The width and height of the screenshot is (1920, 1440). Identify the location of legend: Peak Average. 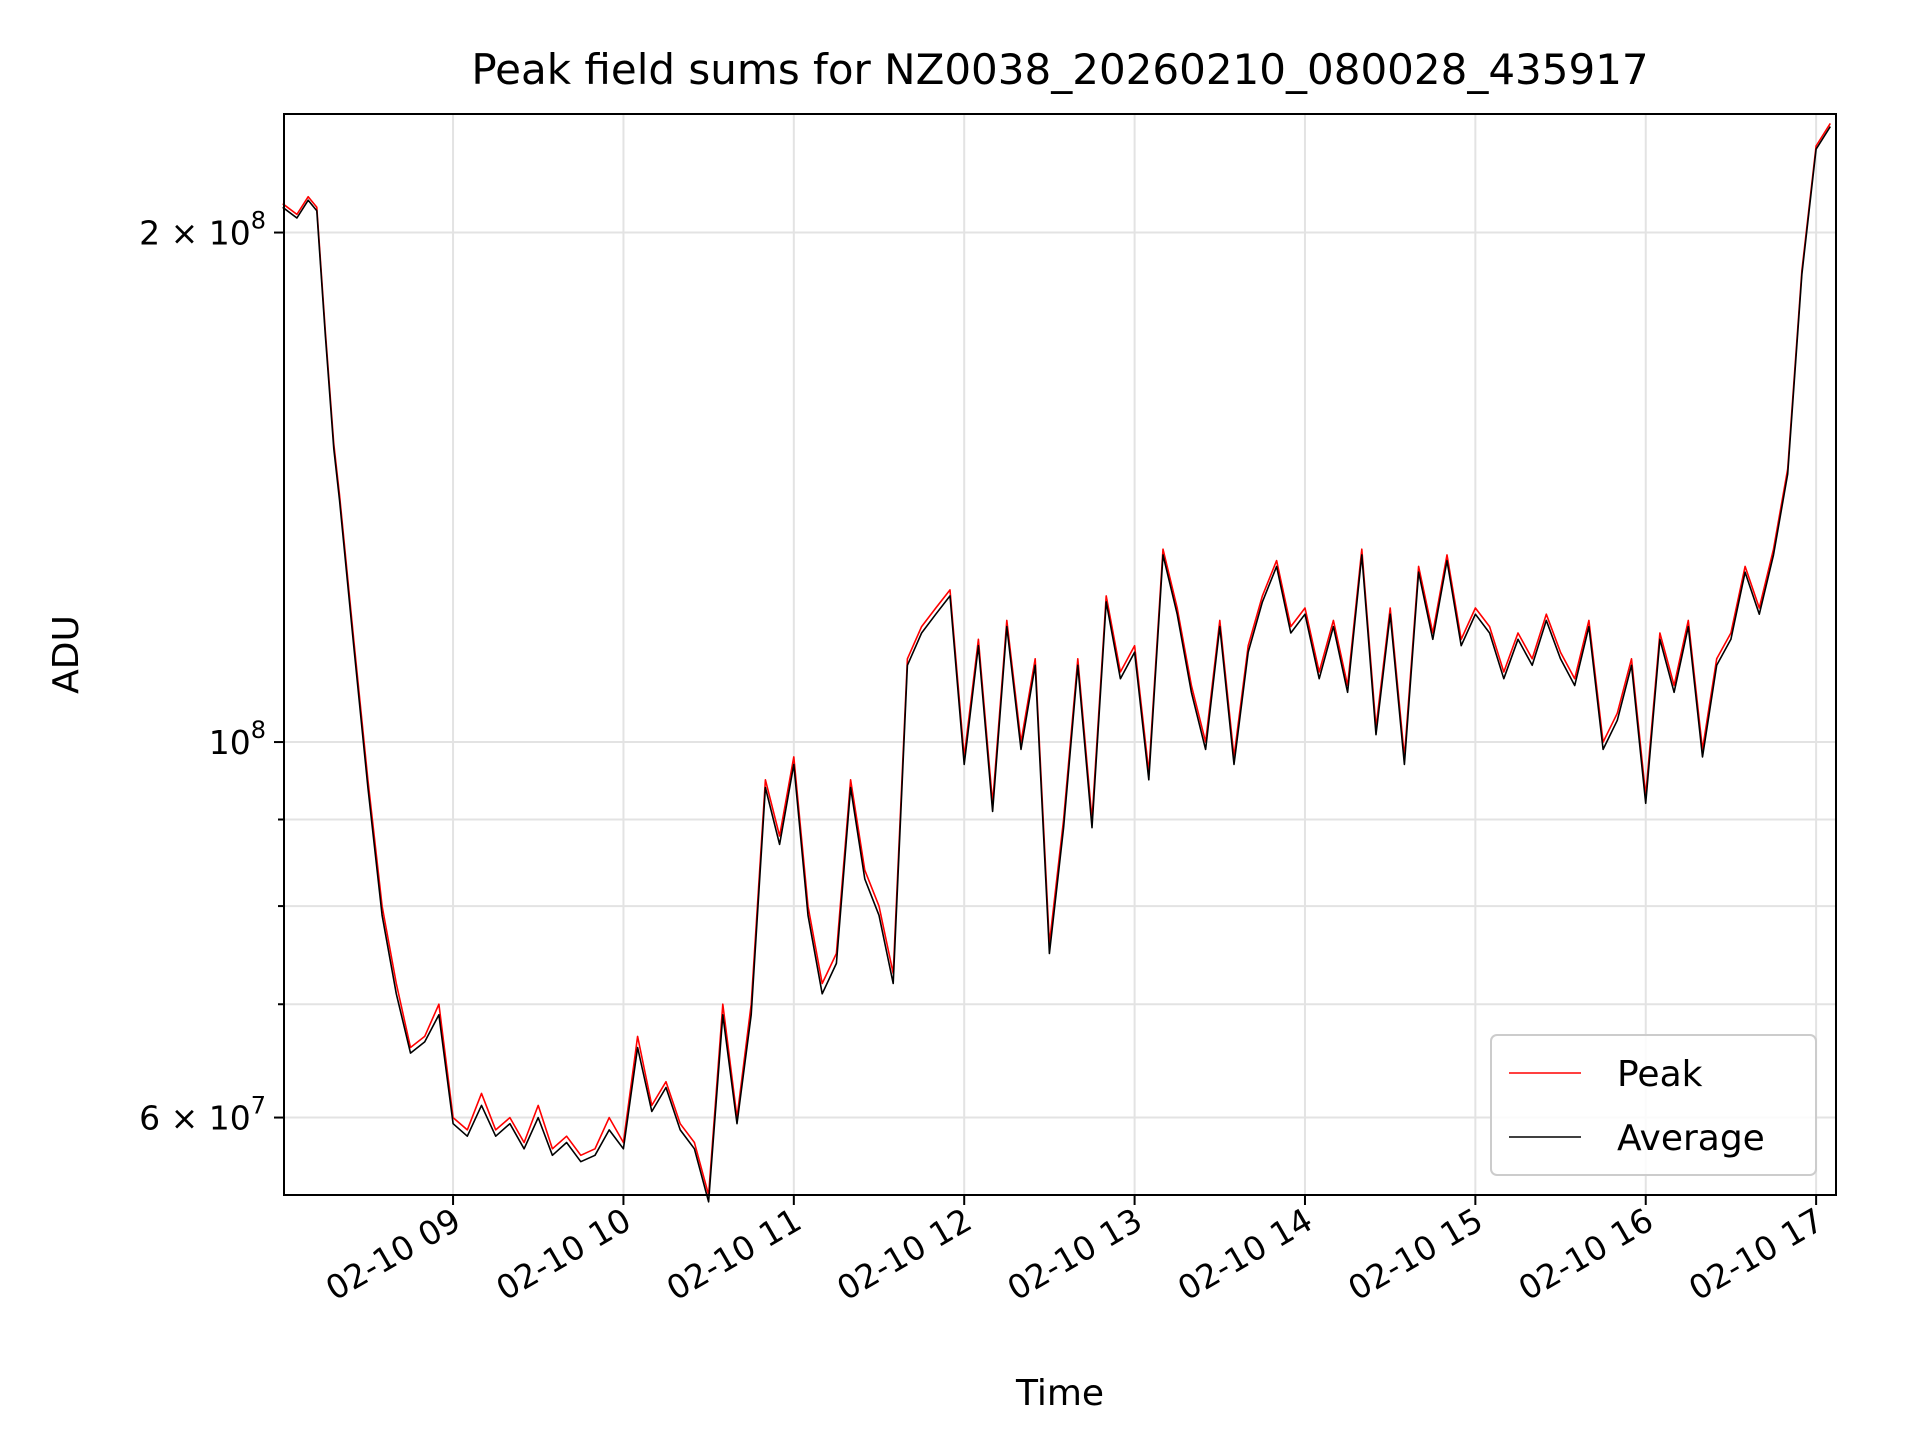
(1653, 1105).